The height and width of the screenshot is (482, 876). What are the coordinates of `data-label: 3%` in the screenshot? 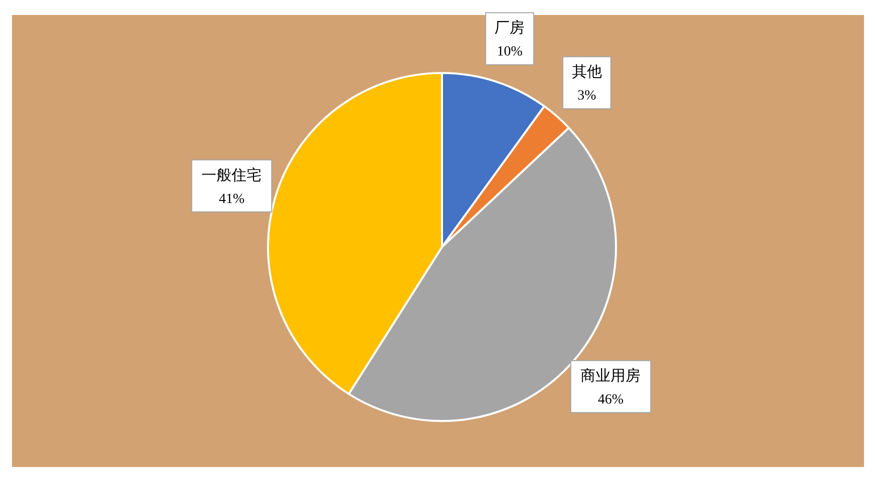 It's located at (586, 96).